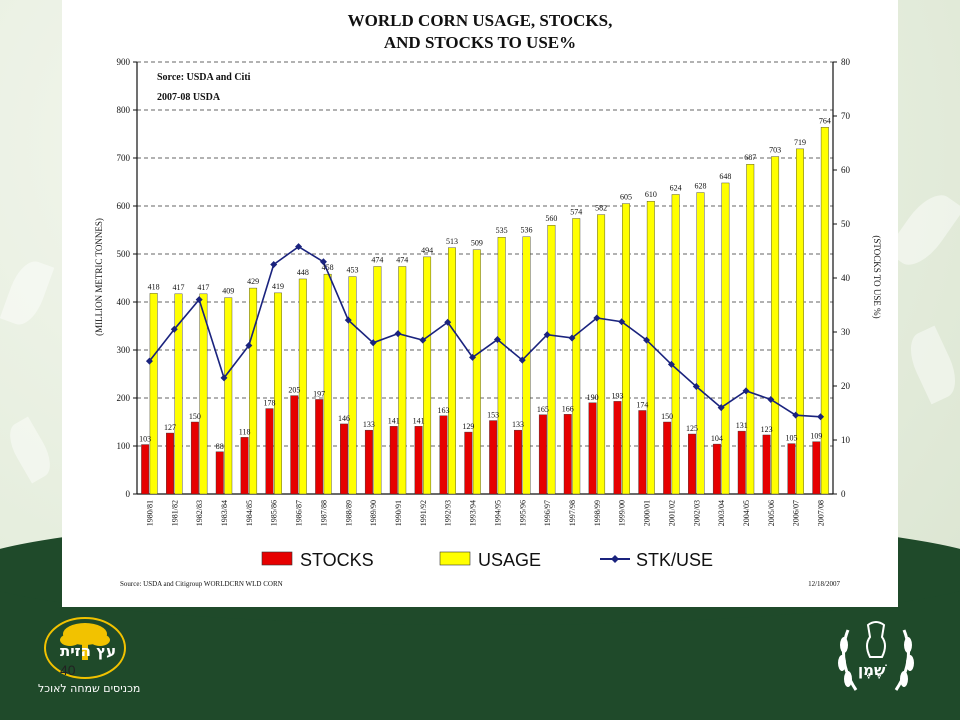 The image size is (960, 720). I want to click on x-tick-label: 1990/91, so click(398, 513).